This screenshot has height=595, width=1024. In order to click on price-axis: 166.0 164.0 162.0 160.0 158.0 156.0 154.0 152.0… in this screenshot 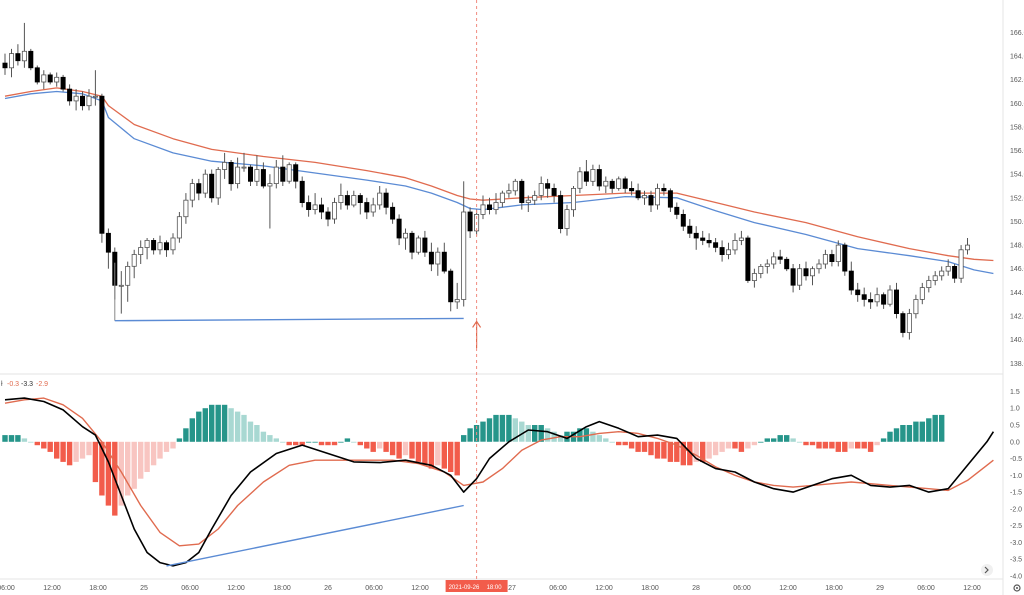, I will do `click(1017, 199)`.